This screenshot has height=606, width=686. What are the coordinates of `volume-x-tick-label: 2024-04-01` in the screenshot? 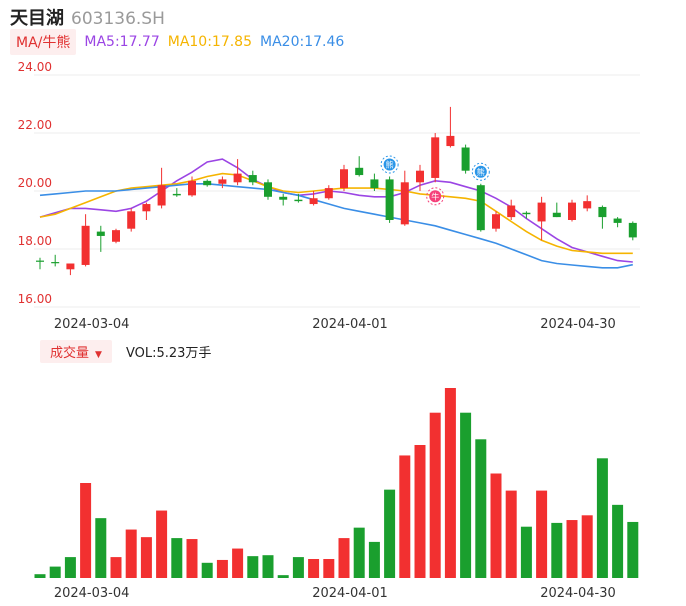 It's located at (350, 593).